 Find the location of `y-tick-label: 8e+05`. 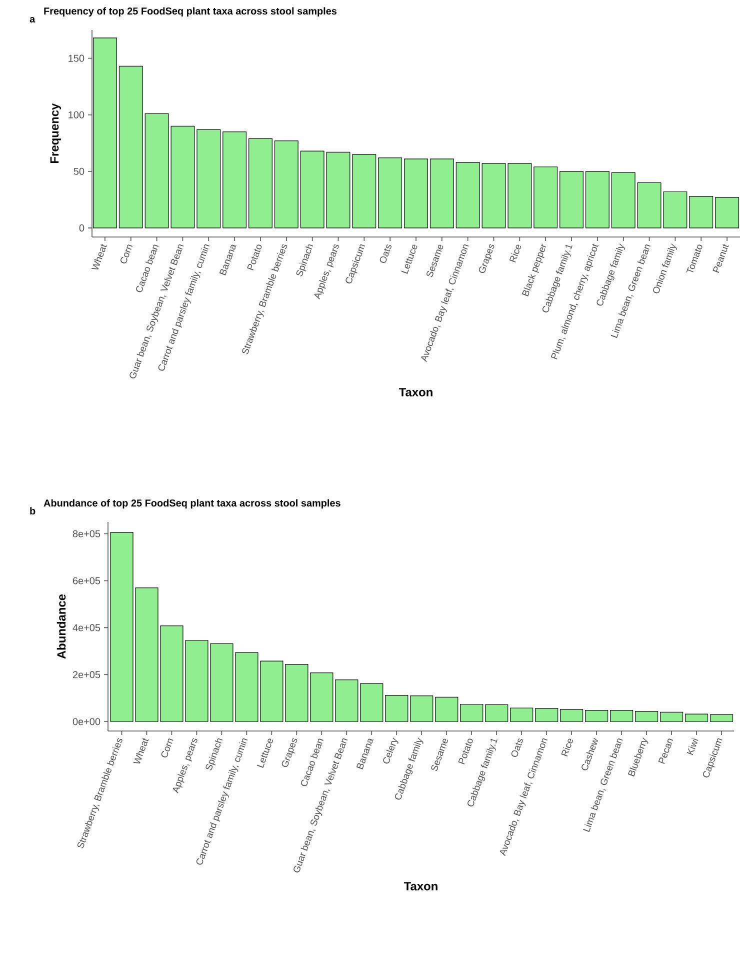

y-tick-label: 8e+05 is located at coordinates (86, 534).